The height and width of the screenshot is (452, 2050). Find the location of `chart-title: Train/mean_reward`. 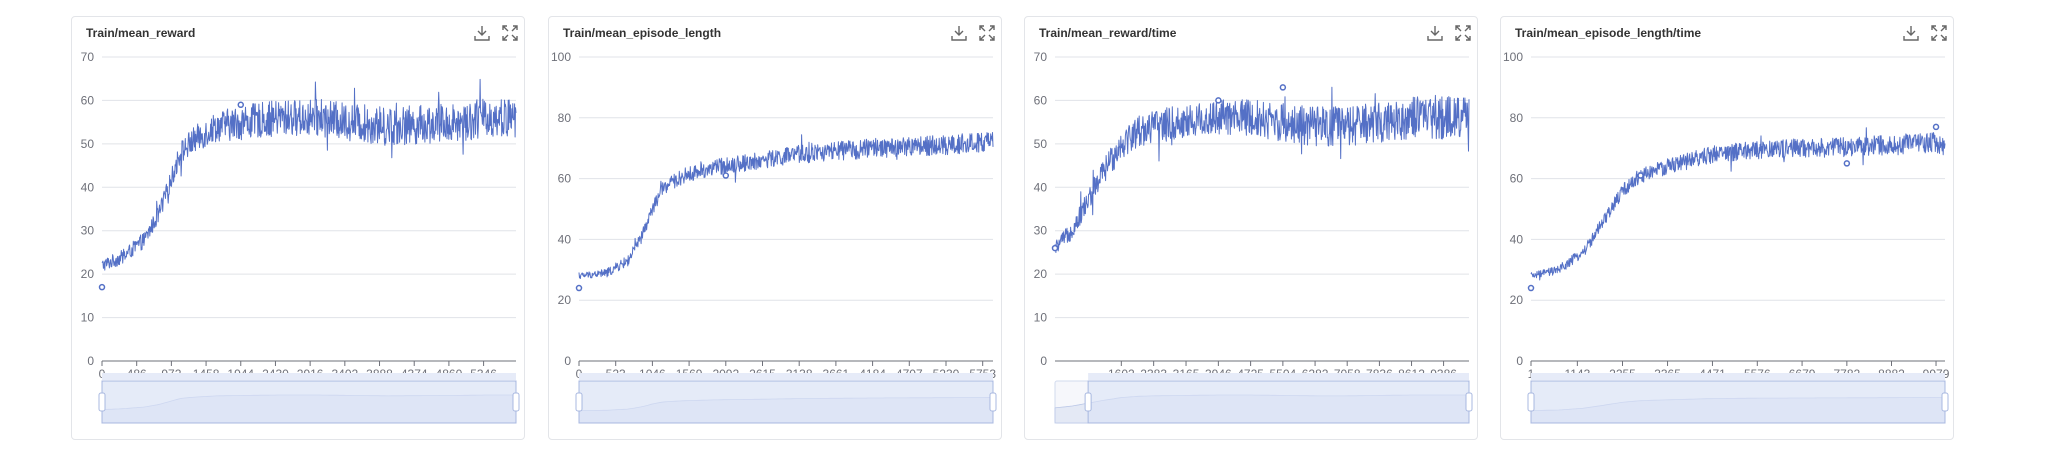

chart-title: Train/mean_reward is located at coordinates (141, 33).